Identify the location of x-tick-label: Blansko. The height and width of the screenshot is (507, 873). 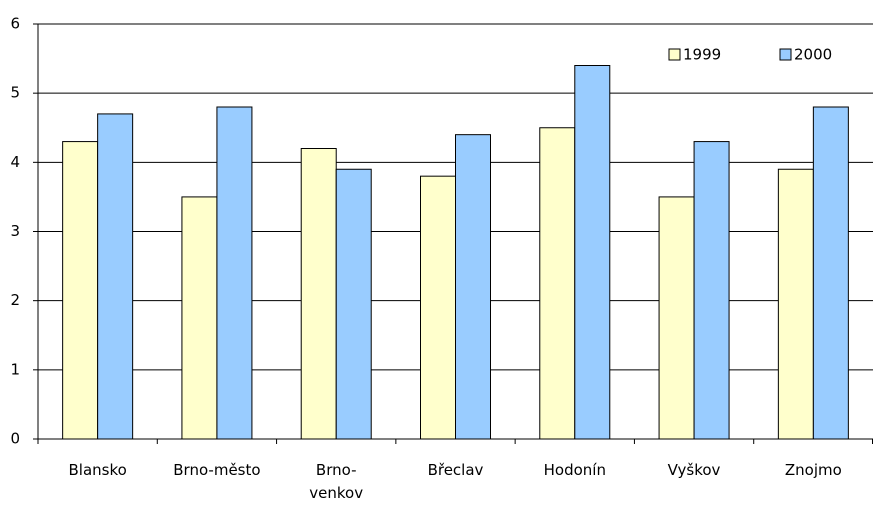
(97, 470).